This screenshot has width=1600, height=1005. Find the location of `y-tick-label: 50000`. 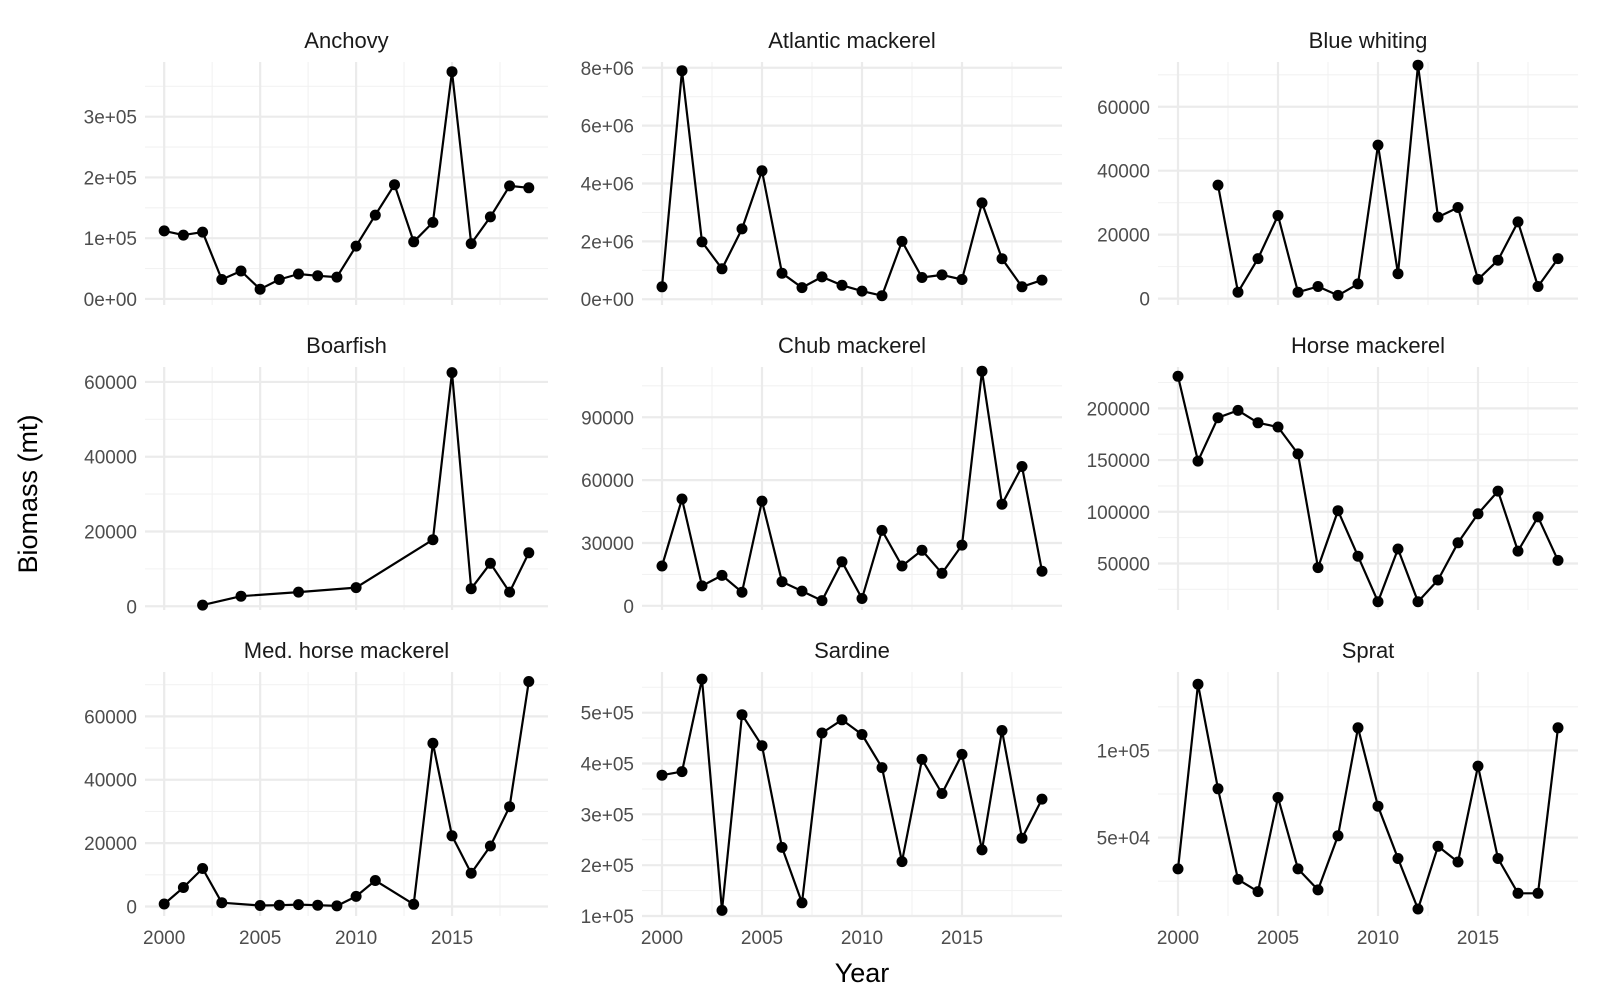

y-tick-label: 50000 is located at coordinates (1123, 564).